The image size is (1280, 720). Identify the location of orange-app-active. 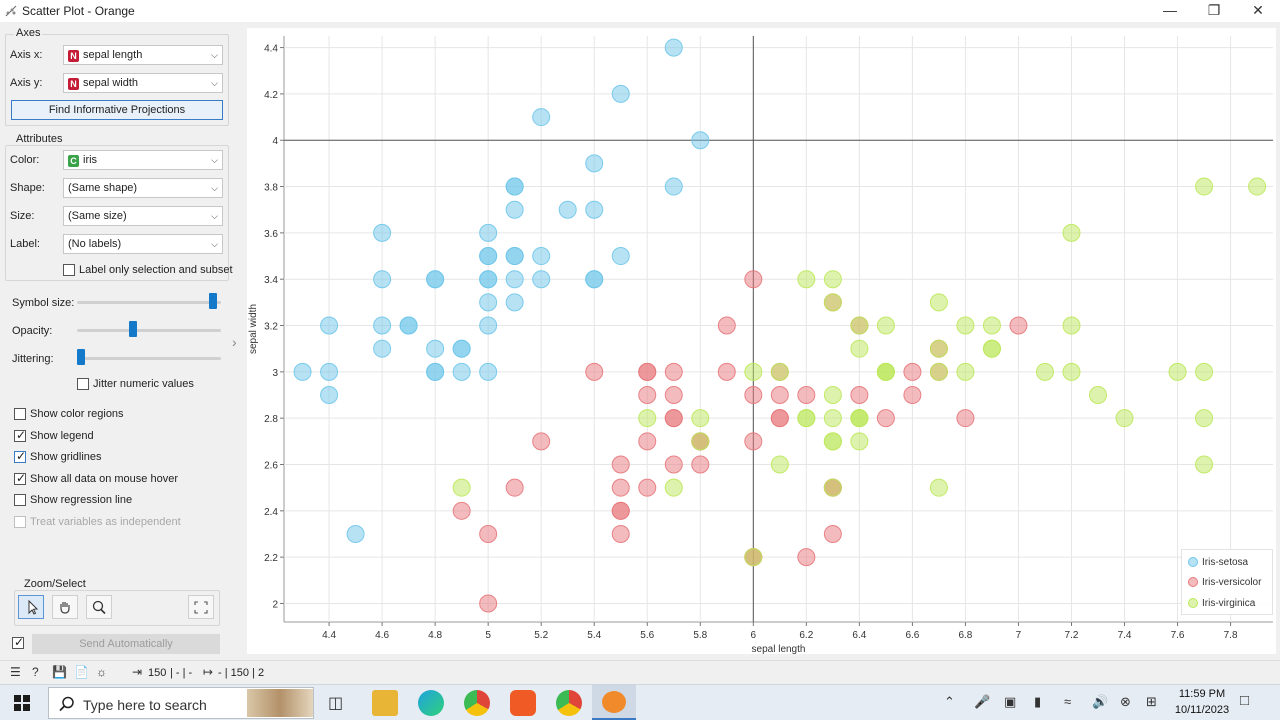
(614, 702).